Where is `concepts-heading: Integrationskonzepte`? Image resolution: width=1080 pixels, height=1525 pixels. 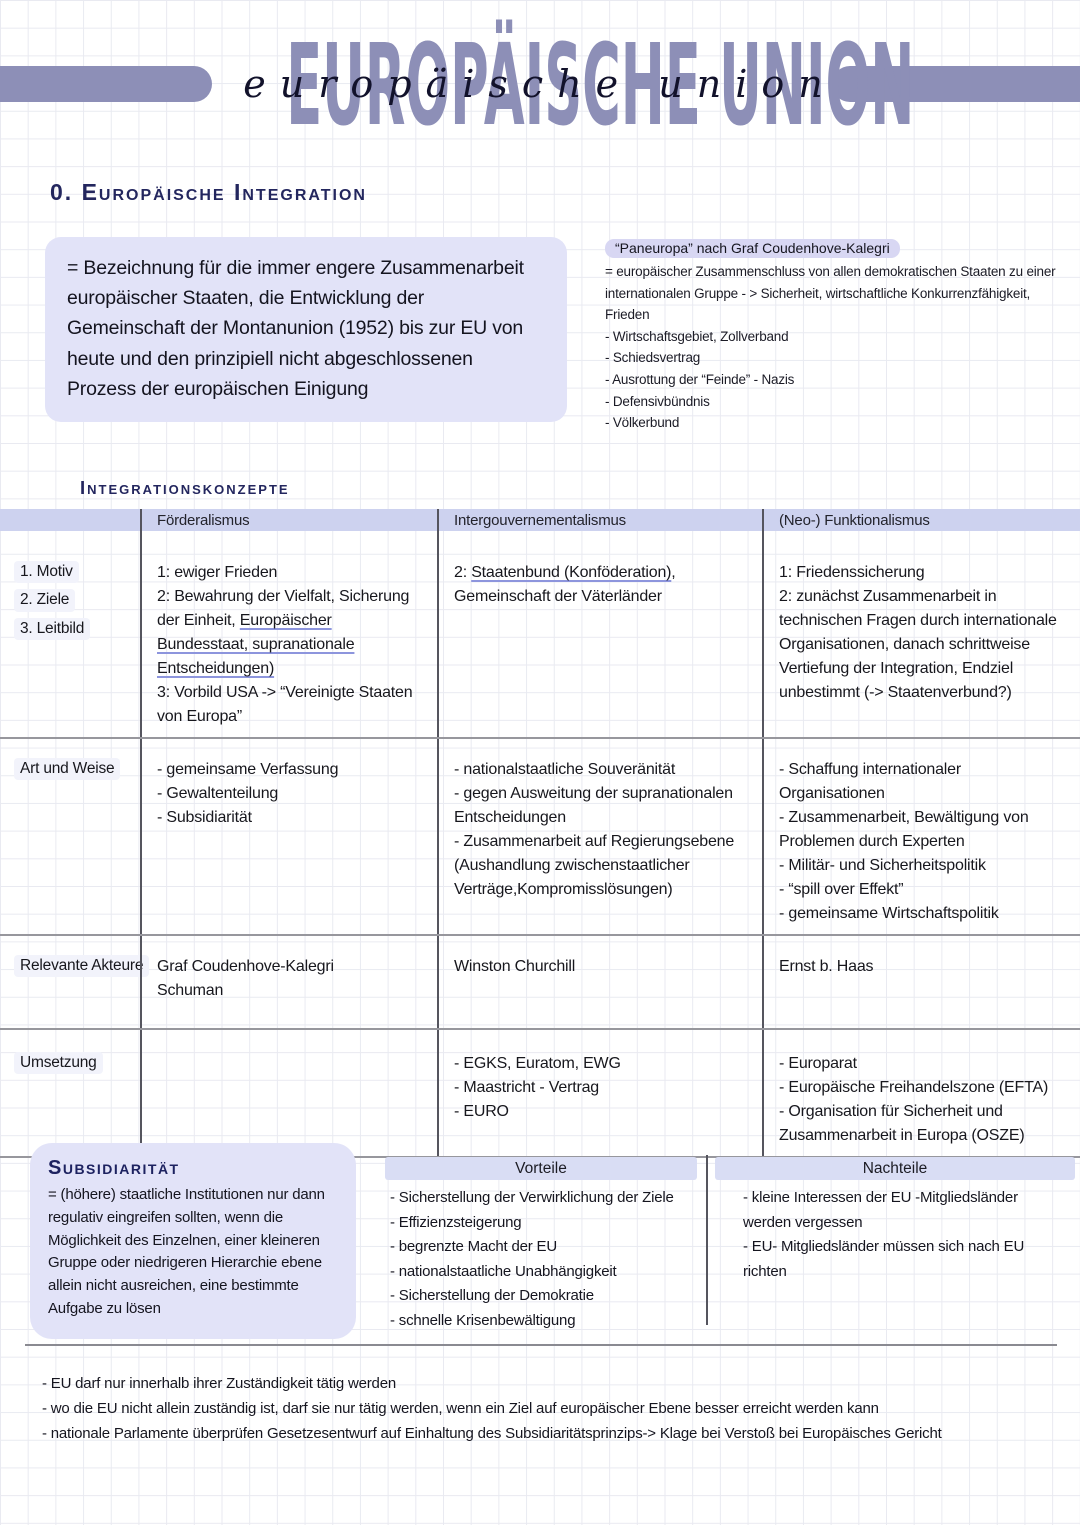 concepts-heading: Integrationskonzepte is located at coordinates (185, 487).